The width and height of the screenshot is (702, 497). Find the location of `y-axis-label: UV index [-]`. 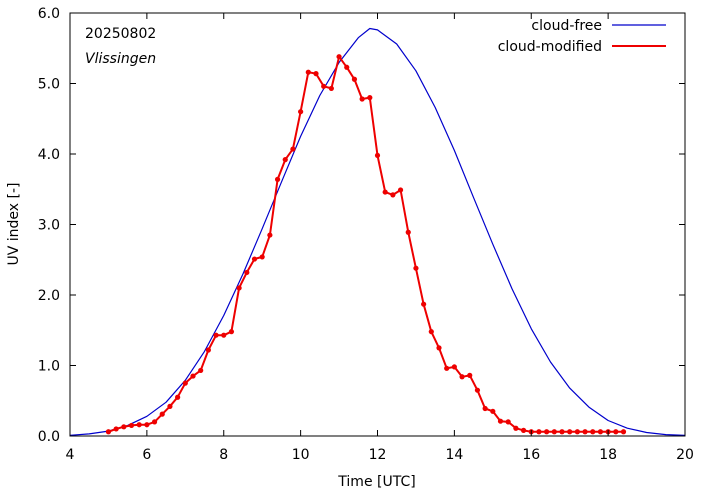

y-axis-label: UV index [-] is located at coordinates (14, 223).